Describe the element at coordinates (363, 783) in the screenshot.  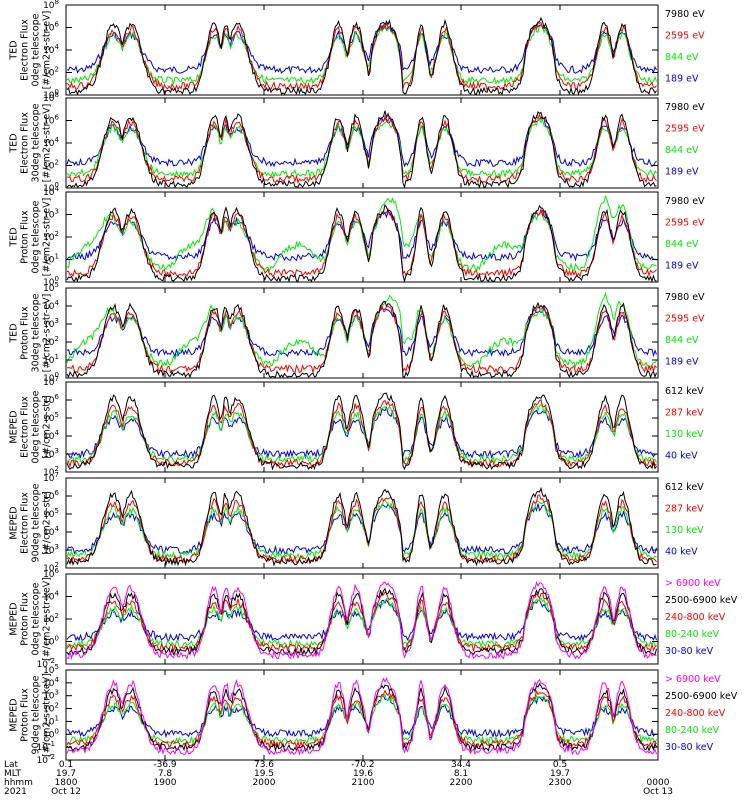
I see `x-tick-hhmm: 2100` at that location.